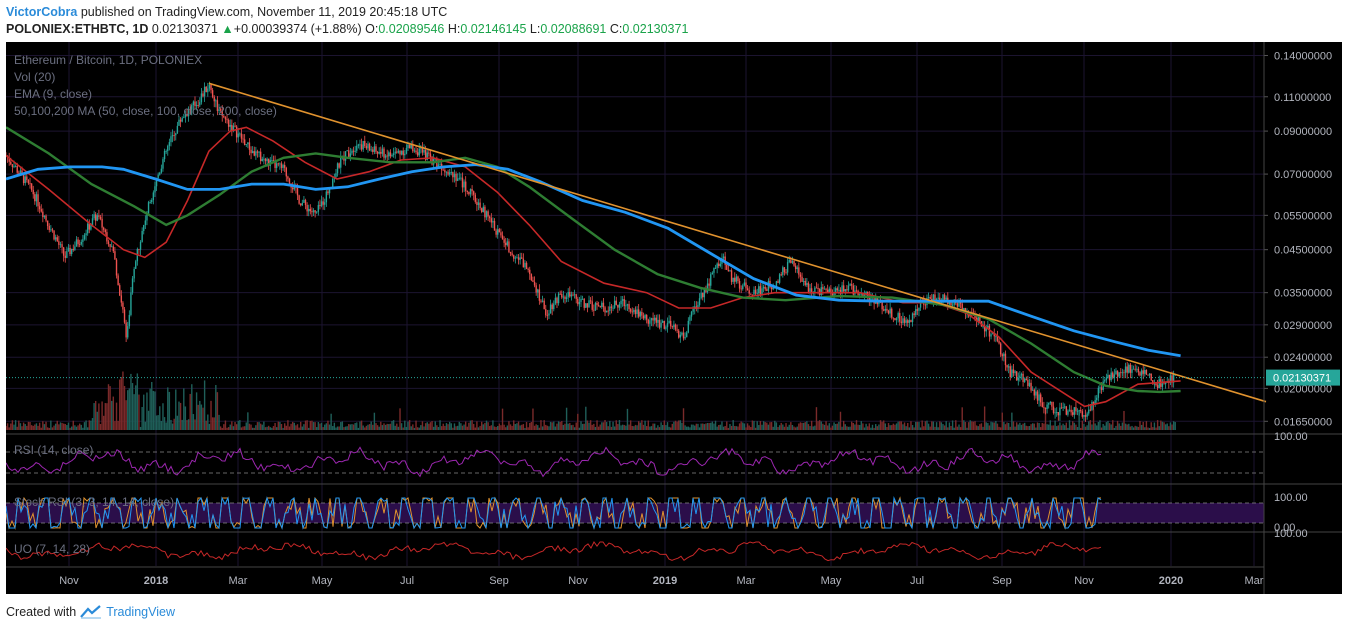 The image size is (1348, 631). I want to click on author-link: VictorCobra, so click(42, 12).